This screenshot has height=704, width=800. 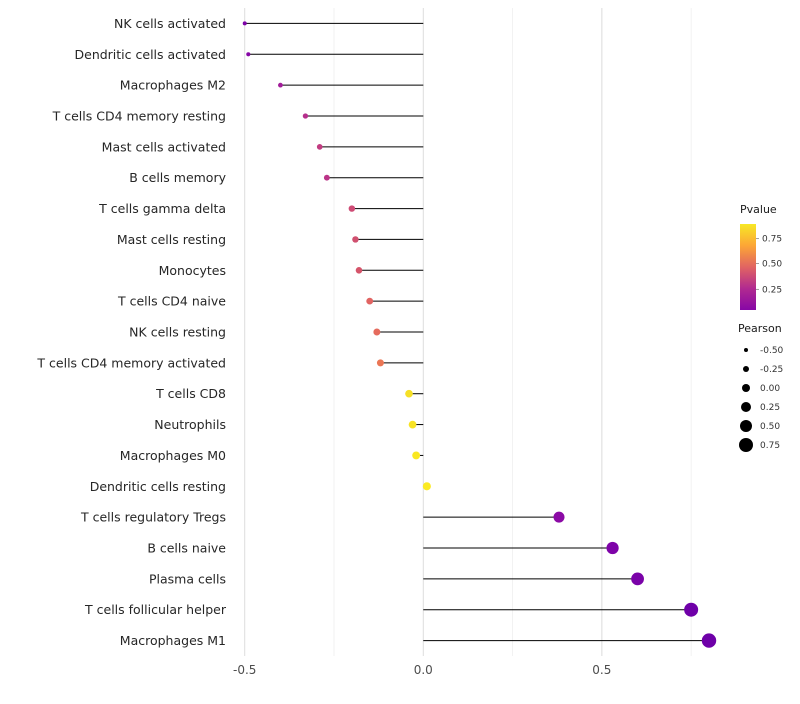 What do you see at coordinates (270, 239) in the screenshot?
I see `lollipop-row: Mast cells resting` at bounding box center [270, 239].